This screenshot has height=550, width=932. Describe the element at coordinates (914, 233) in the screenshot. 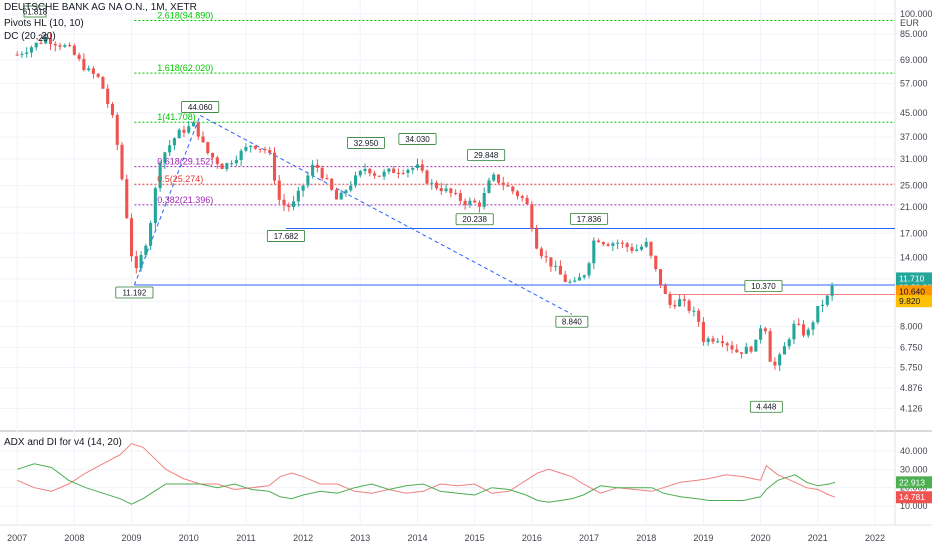

I see `price-tick-label: 17.000` at that location.